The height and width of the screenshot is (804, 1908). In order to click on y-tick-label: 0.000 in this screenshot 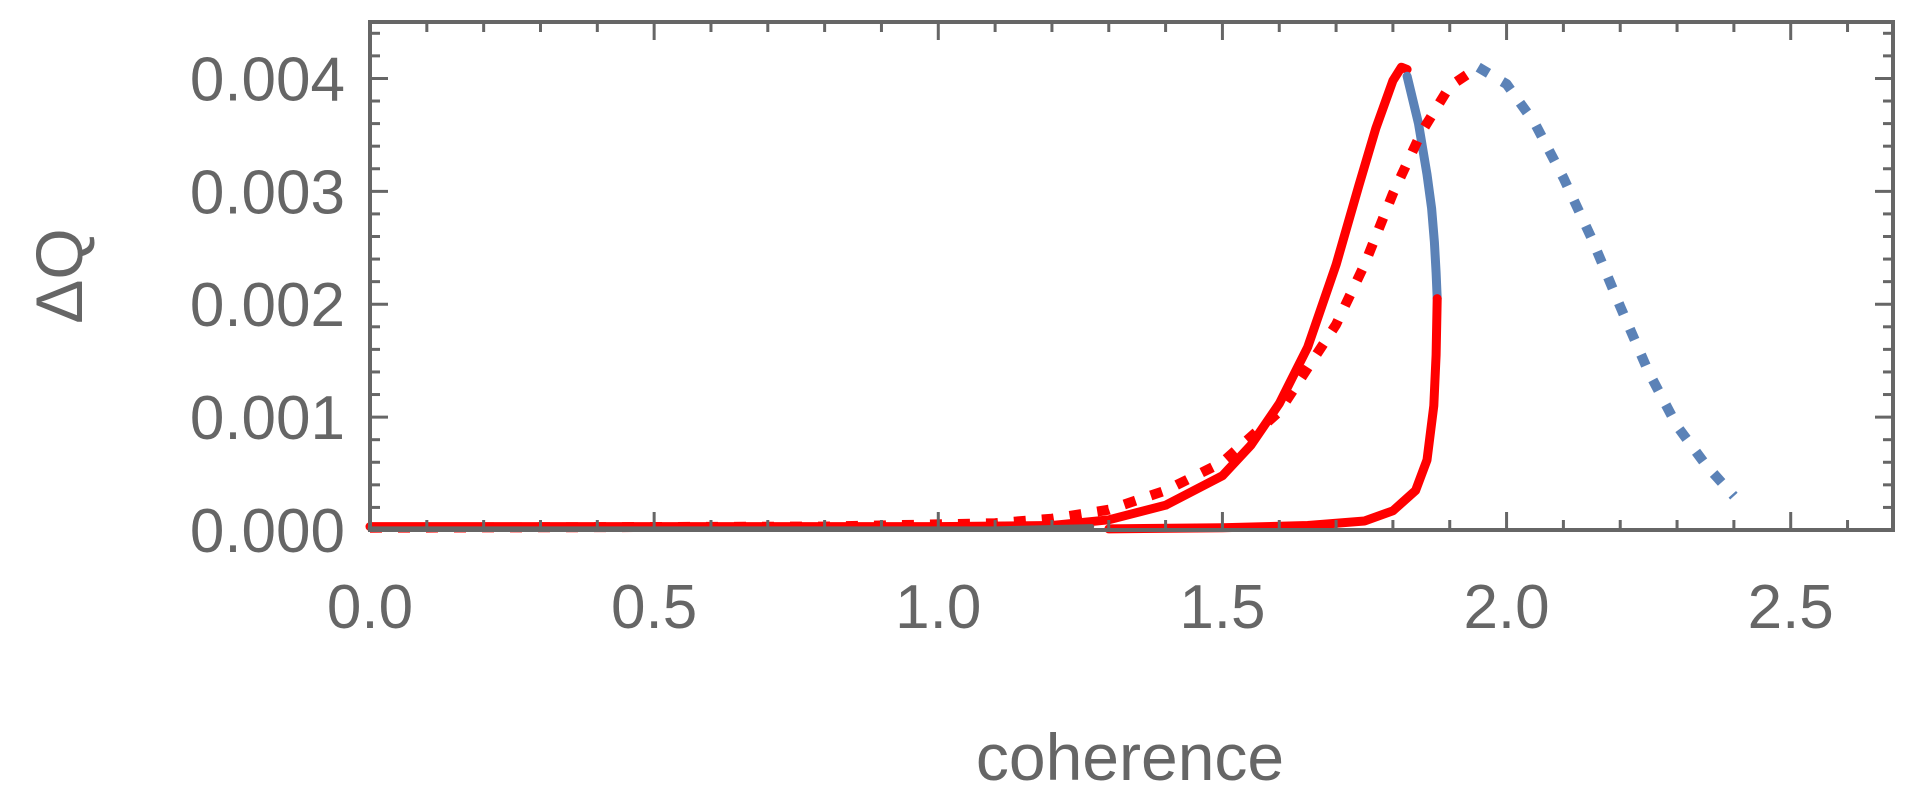, I will do `click(267, 531)`.